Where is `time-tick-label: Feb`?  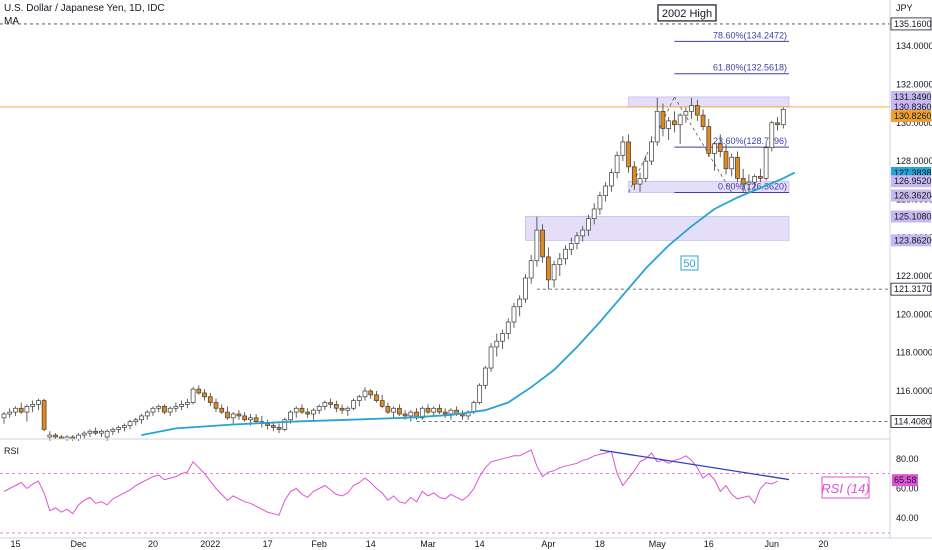
time-tick-label: Feb is located at coordinates (319, 544).